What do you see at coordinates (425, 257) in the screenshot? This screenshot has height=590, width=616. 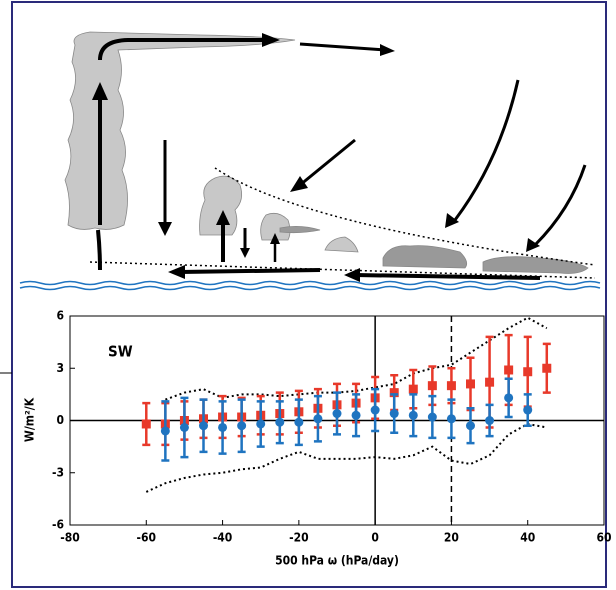 I see `stratocumulus` at bounding box center [425, 257].